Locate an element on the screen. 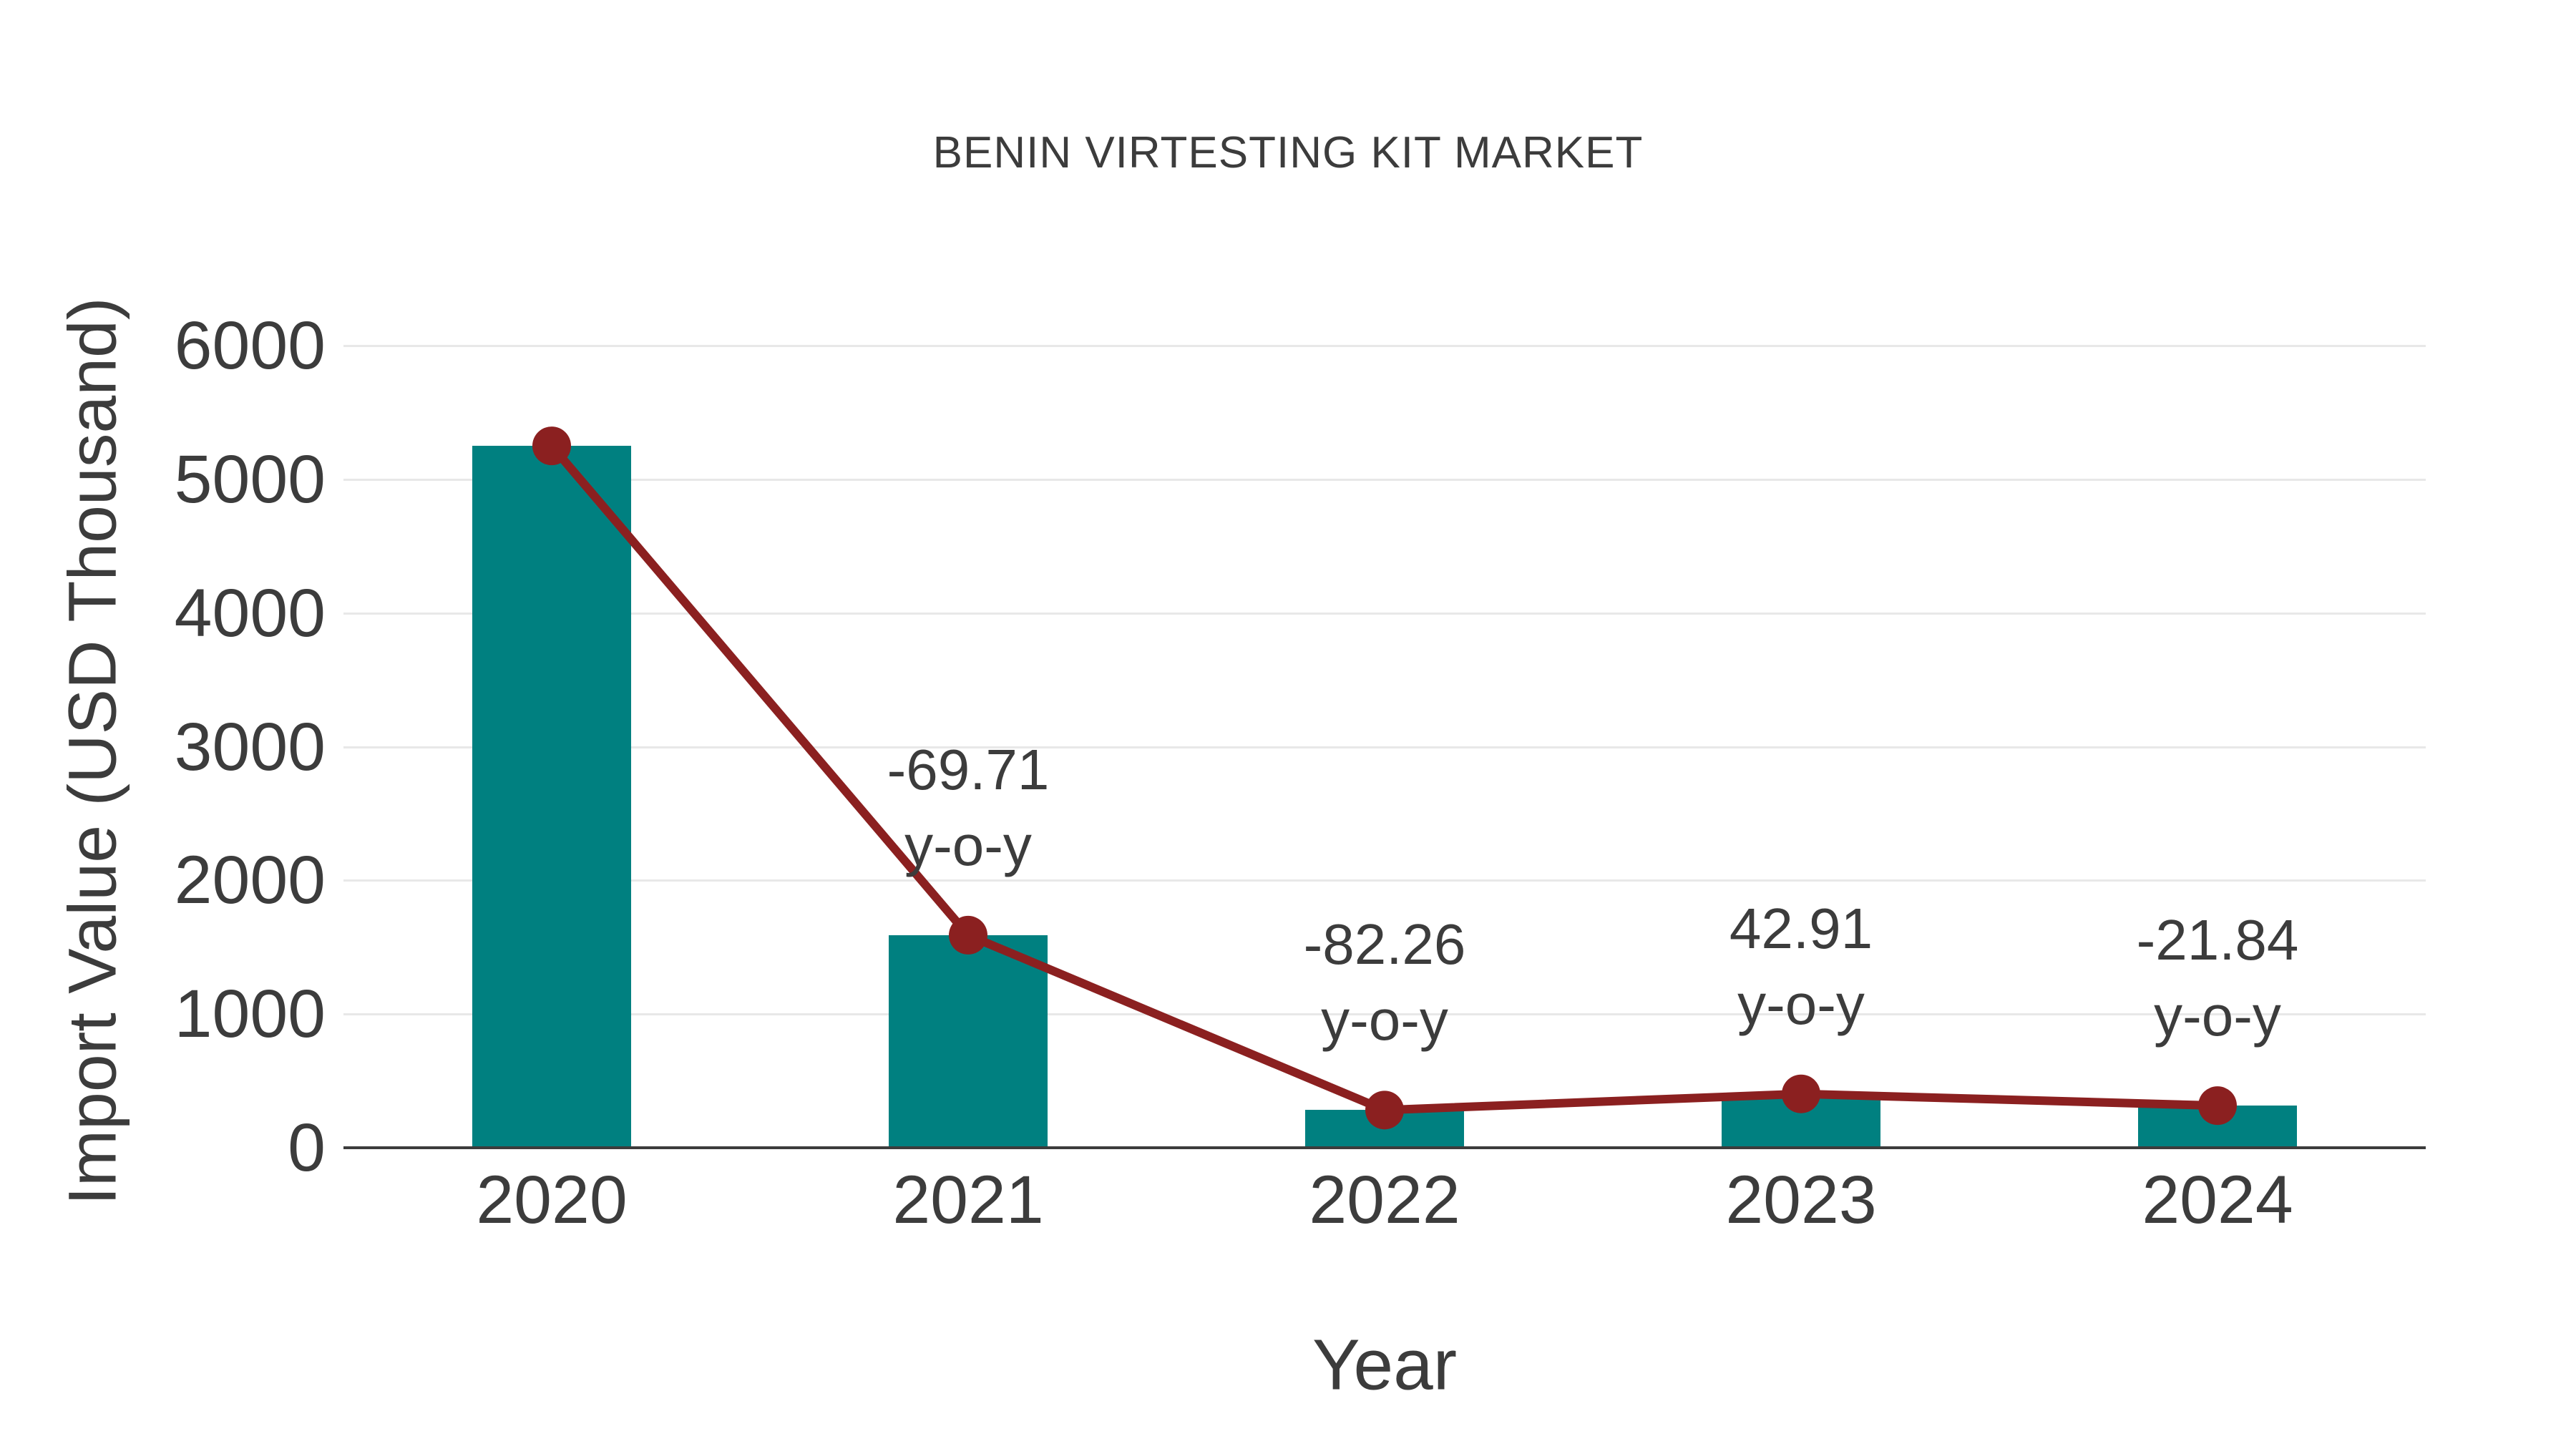 This screenshot has height=1449, width=2576. annotation-2022-line-2: y-o-y is located at coordinates (1384, 1020).